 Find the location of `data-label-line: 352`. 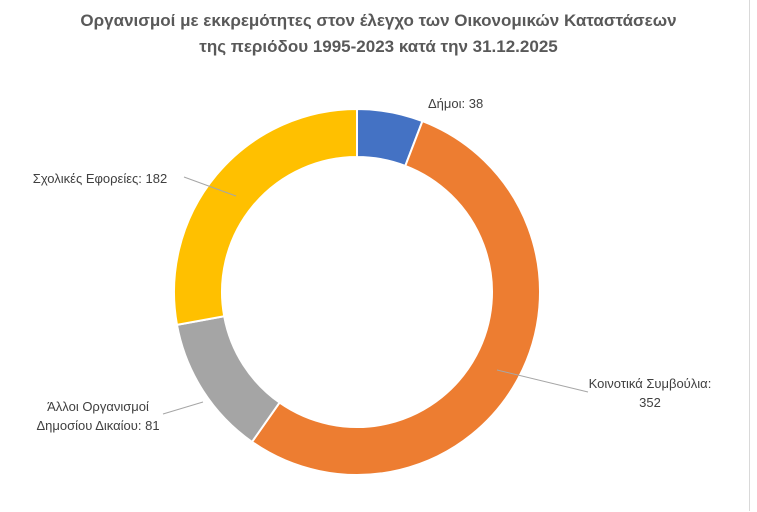

data-label-line: 352 is located at coordinates (650, 402).